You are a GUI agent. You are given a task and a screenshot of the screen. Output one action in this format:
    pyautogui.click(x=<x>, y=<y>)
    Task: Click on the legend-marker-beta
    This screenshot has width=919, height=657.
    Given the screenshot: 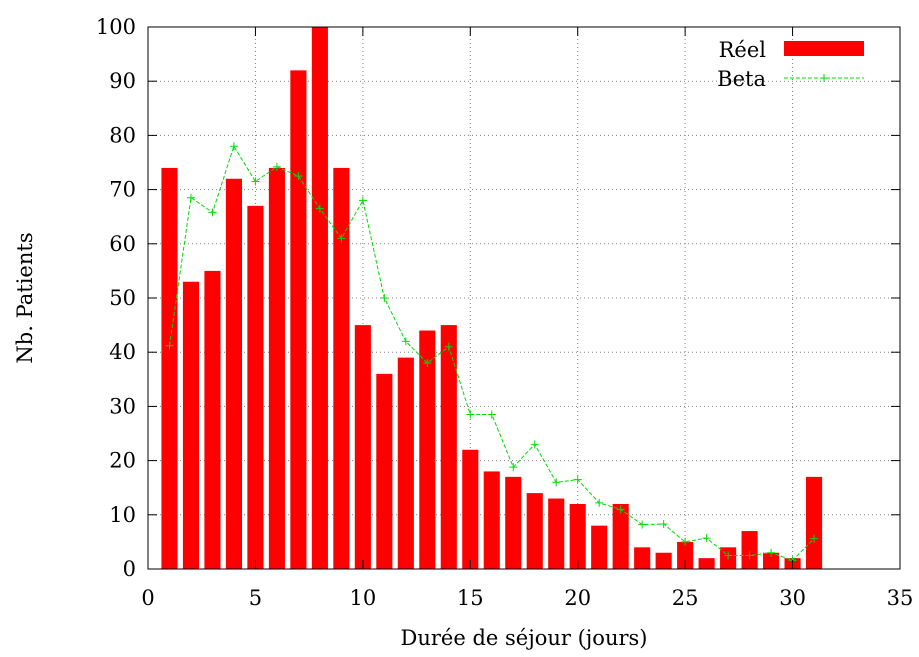 What is the action you would take?
    pyautogui.click(x=824, y=78)
    